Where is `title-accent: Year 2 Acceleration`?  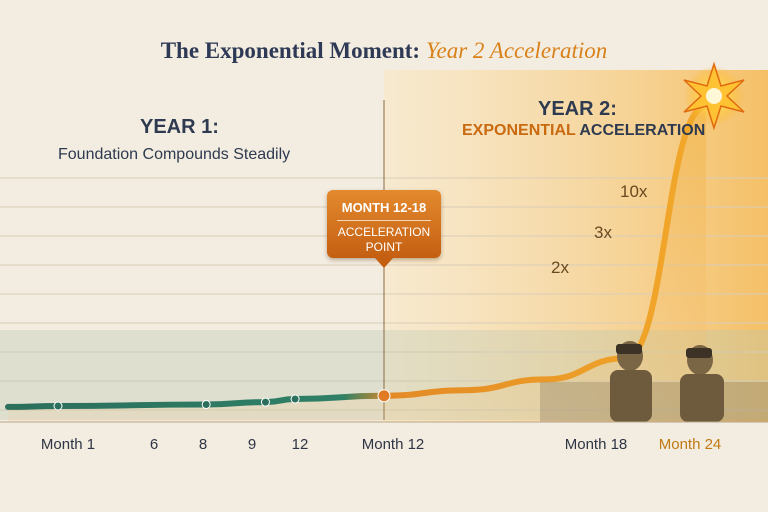 title-accent: Year 2 Acceleration is located at coordinates (516, 50).